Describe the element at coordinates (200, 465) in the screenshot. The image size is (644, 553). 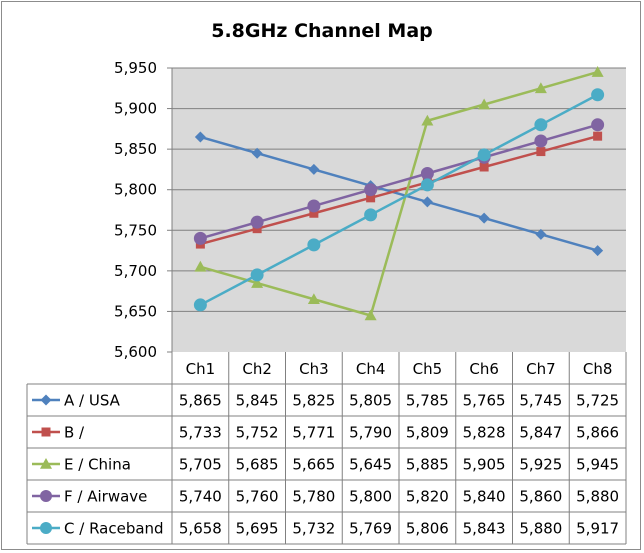
I see `data-label: 5,705` at that location.